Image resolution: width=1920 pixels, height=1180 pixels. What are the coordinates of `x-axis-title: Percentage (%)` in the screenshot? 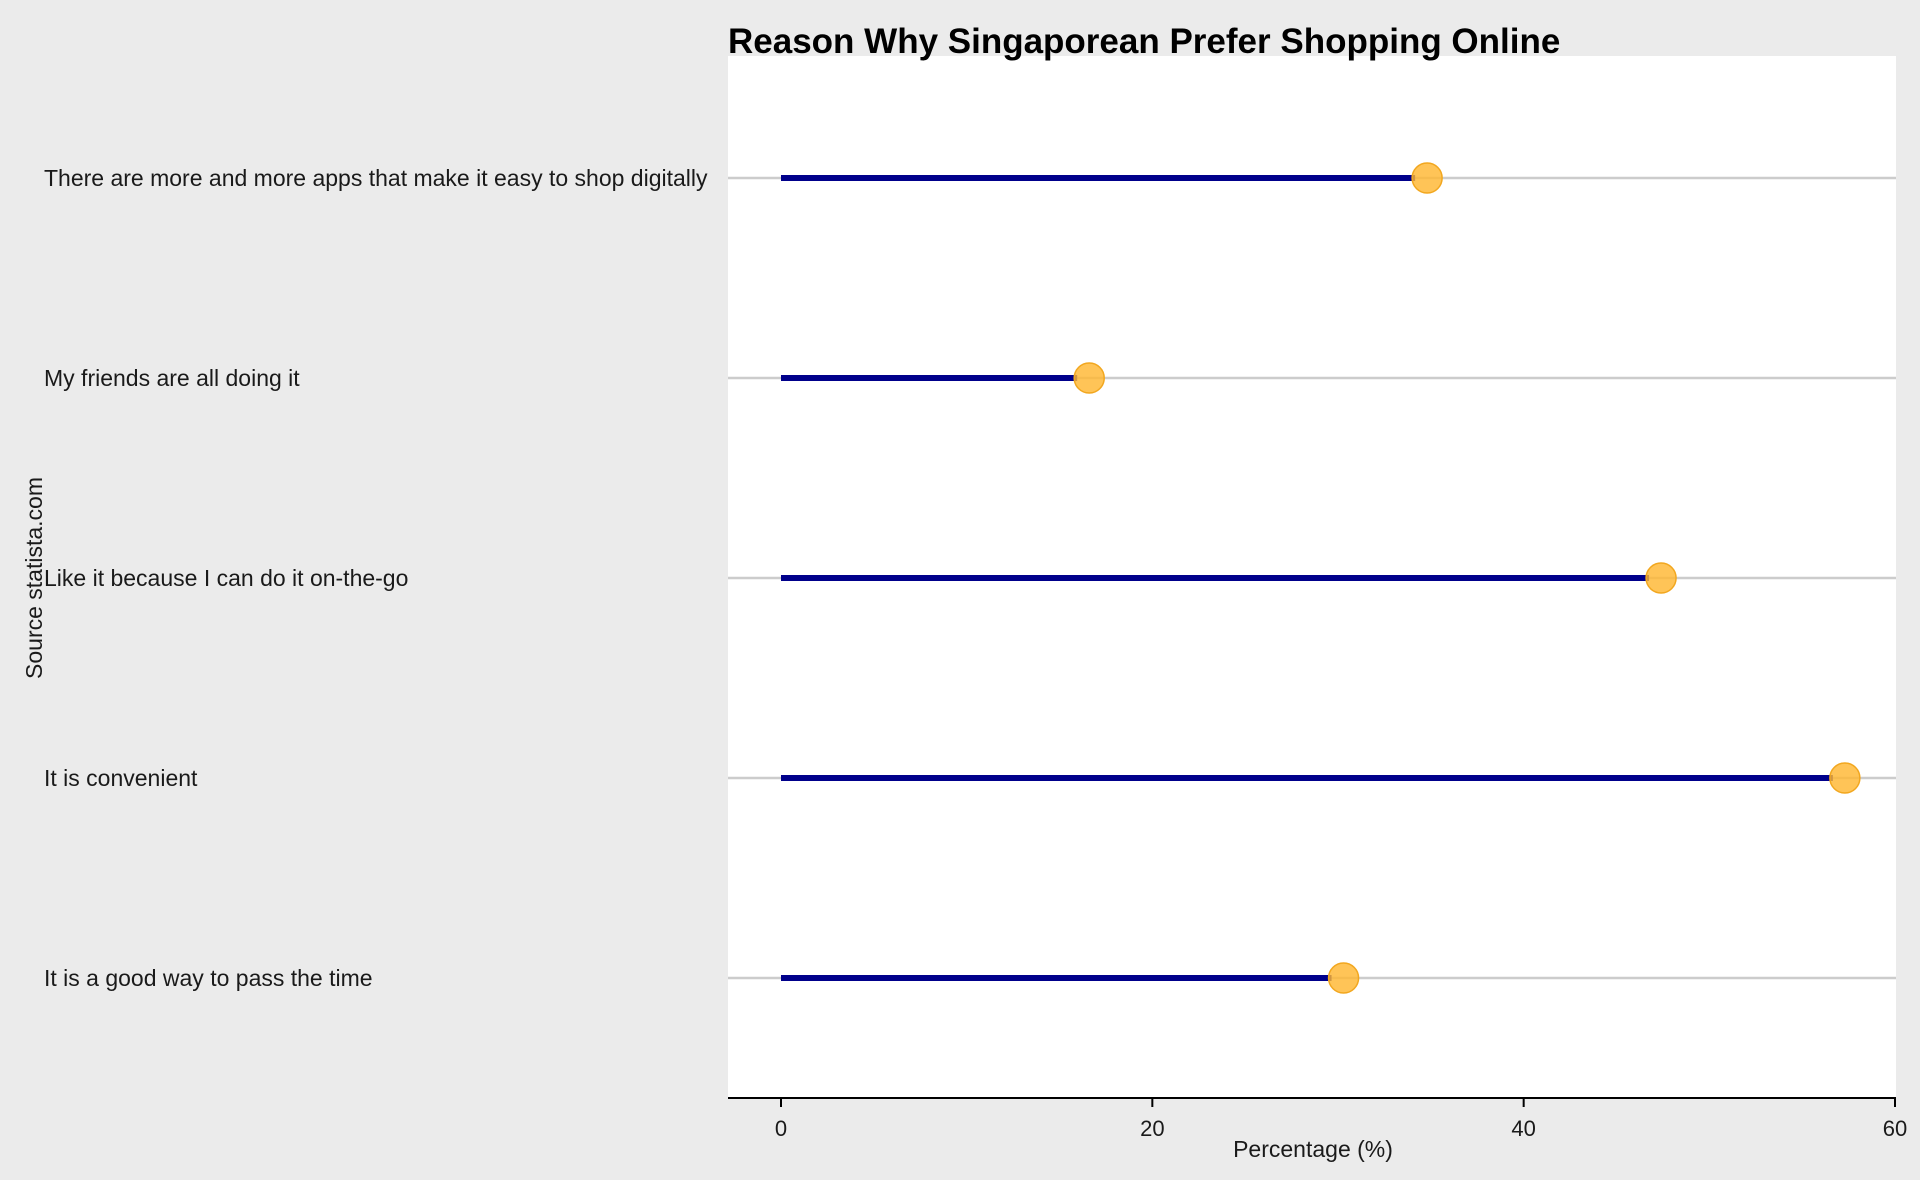 It's located at (1313, 1149).